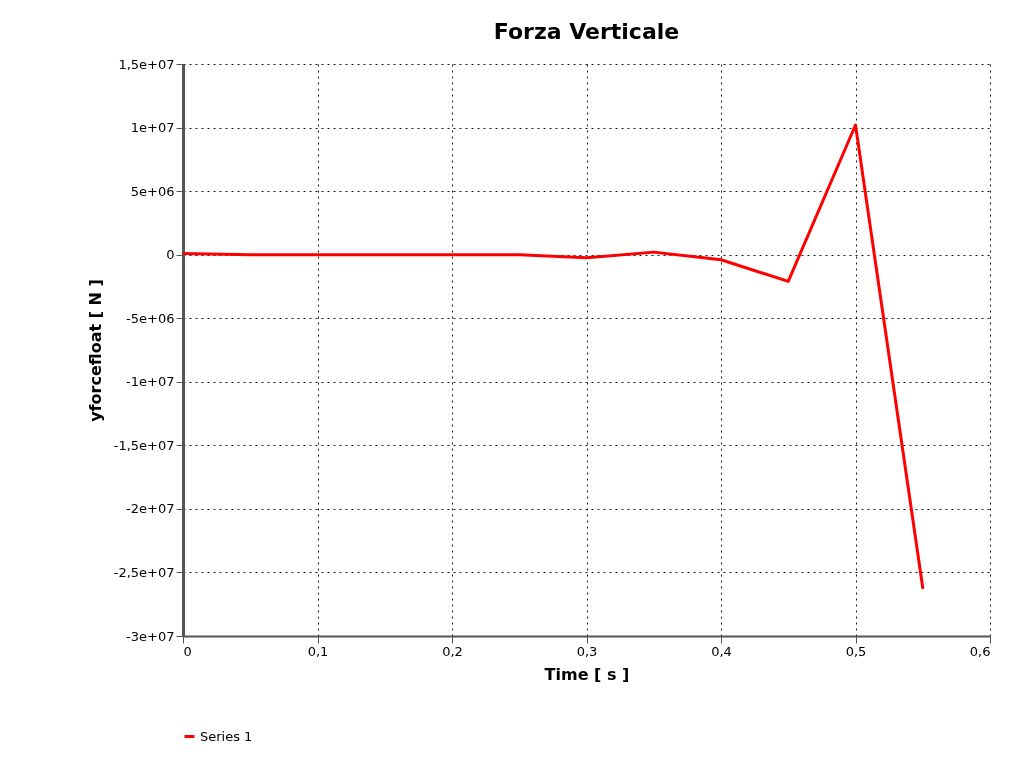 The image size is (1024, 767). Describe the element at coordinates (95, 350) in the screenshot. I see `y-axis-title: yforcefloat [ N ]` at that location.